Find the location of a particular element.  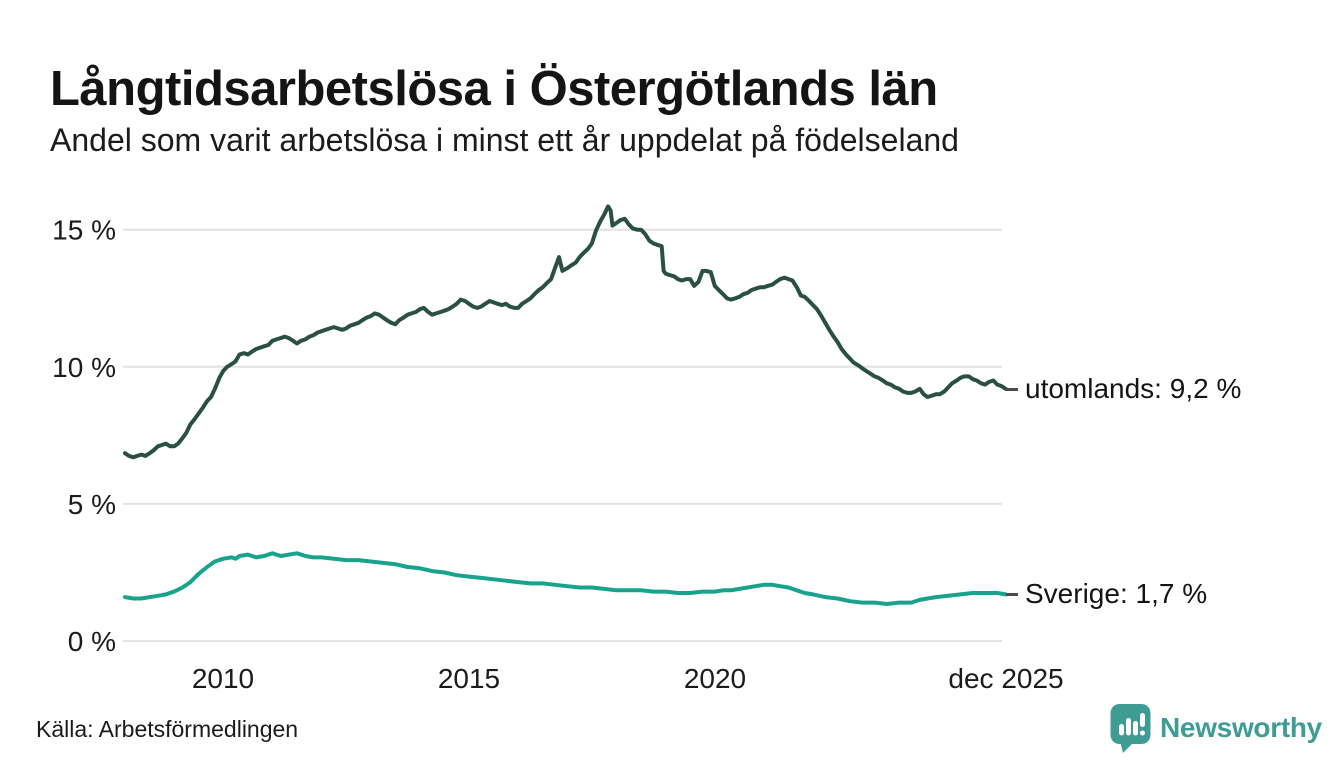

x-tick-label: dec 2025 is located at coordinates (1005, 678).